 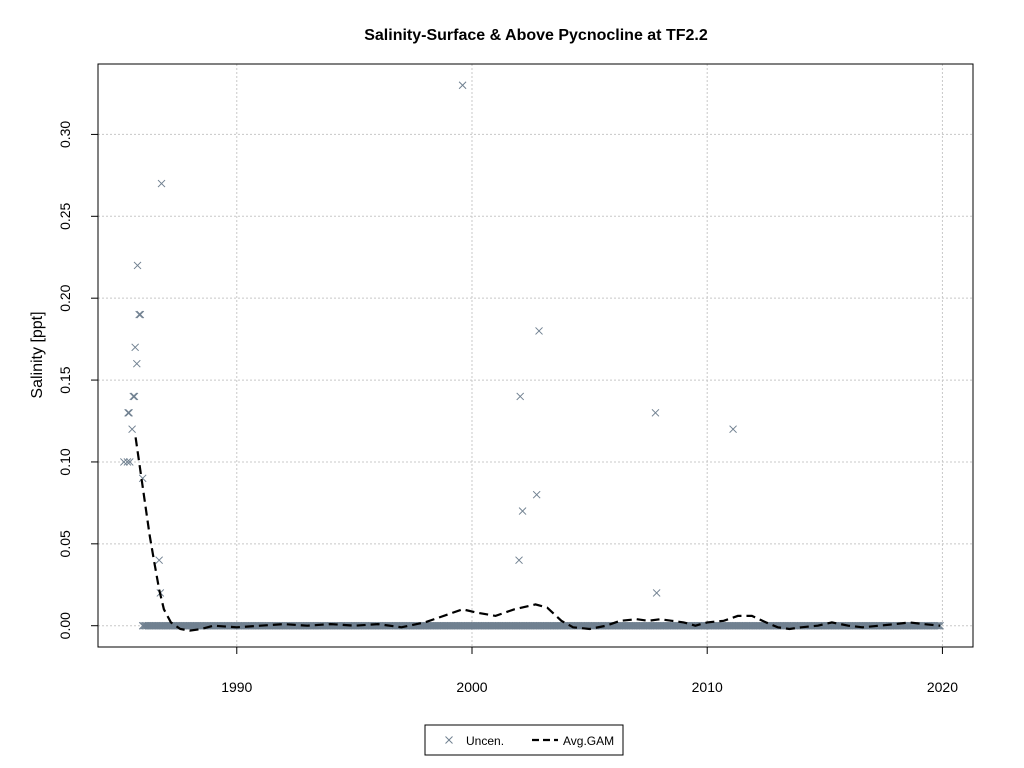 I want to click on zero-point, so click(x=937, y=625).